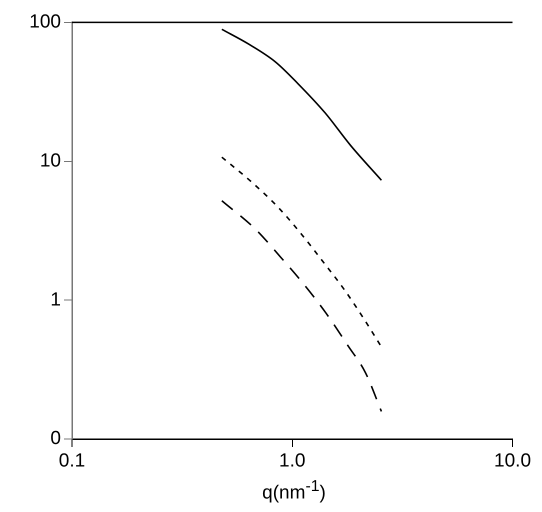 This screenshot has height=512, width=542. What do you see at coordinates (512, 461) in the screenshot?
I see `x-tick-label: 10.0` at bounding box center [512, 461].